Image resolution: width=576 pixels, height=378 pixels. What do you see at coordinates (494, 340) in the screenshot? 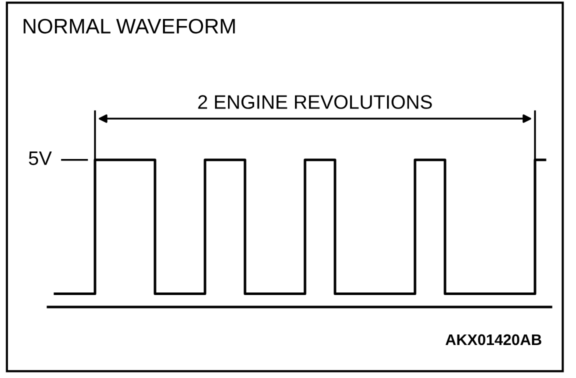
I see `text: AKX01420AB` at bounding box center [494, 340].